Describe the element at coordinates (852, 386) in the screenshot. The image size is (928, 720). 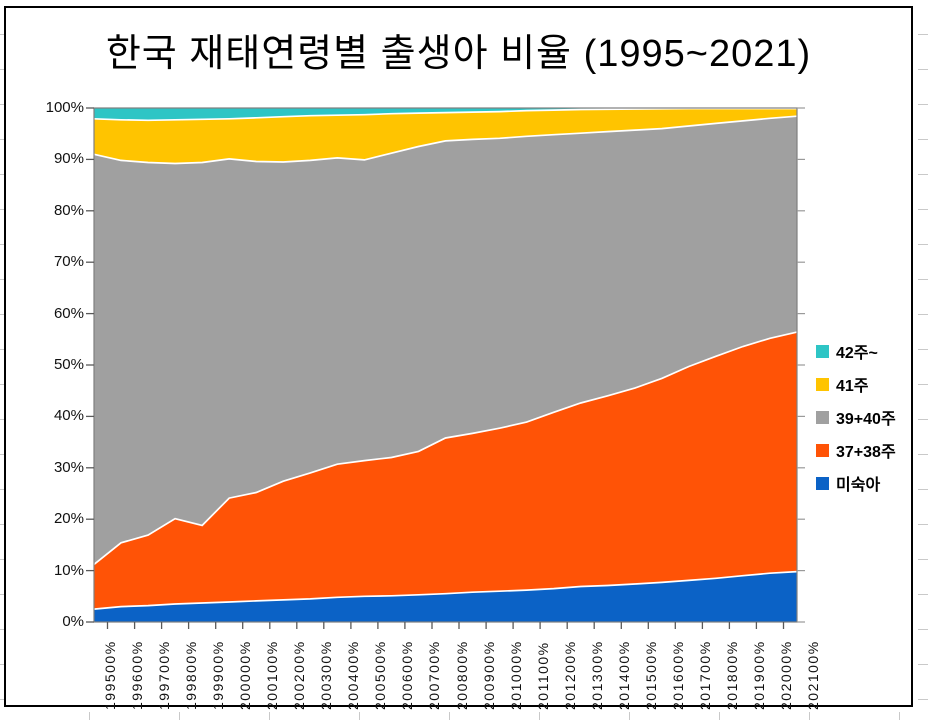
I see `legend-label: 41주` at that location.